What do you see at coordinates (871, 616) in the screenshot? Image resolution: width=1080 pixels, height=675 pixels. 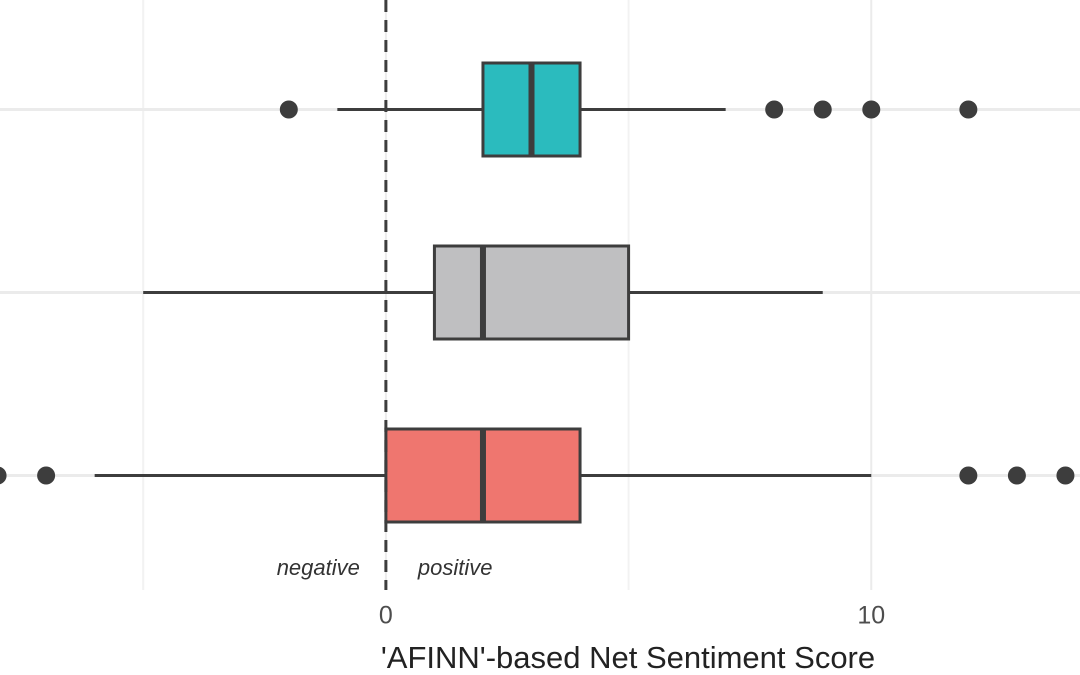 I see `x-tick-label: 10` at bounding box center [871, 616].